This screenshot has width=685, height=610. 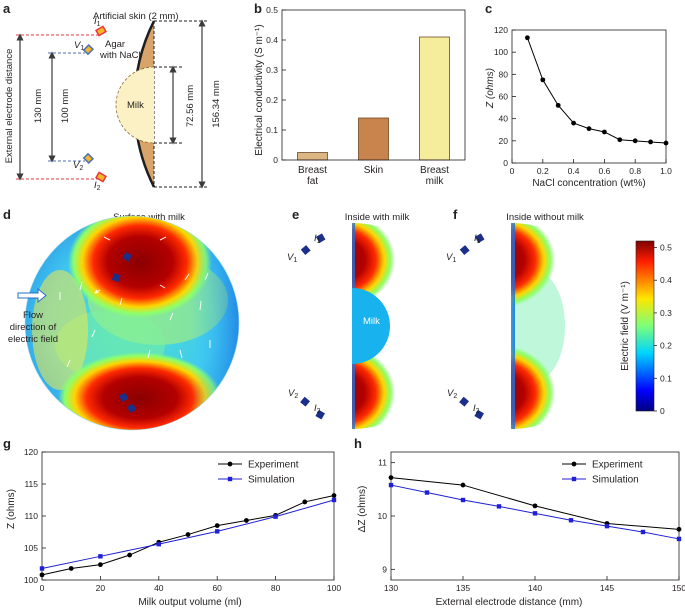 I want to click on c-axes-ytick-label: 0, so click(x=505, y=163).